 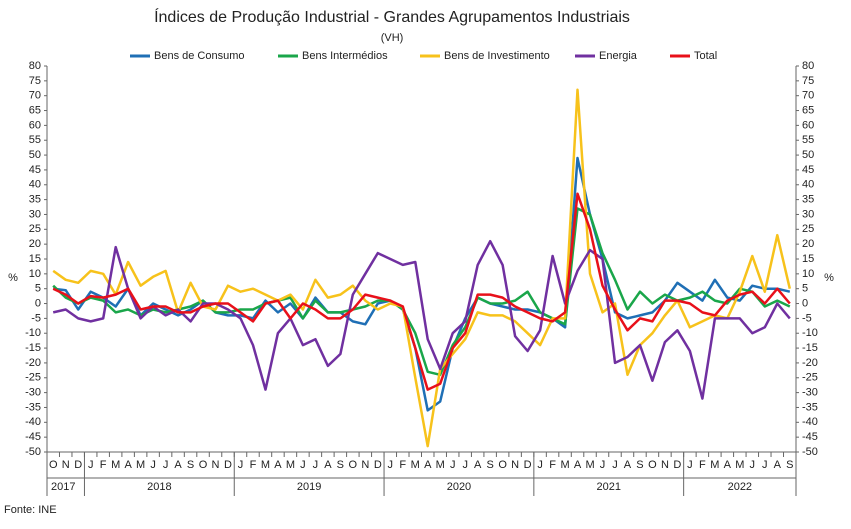 What do you see at coordinates (810, 333) in the screenshot?
I see `y2-tick-label: -10` at bounding box center [810, 333].